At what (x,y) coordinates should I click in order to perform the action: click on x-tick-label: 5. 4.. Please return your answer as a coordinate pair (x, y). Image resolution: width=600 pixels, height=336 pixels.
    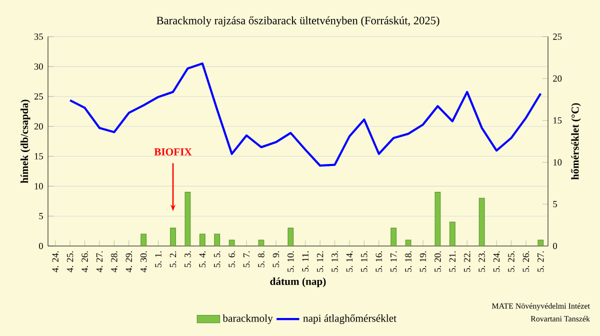
    Looking at the image, I should click on (202, 259).